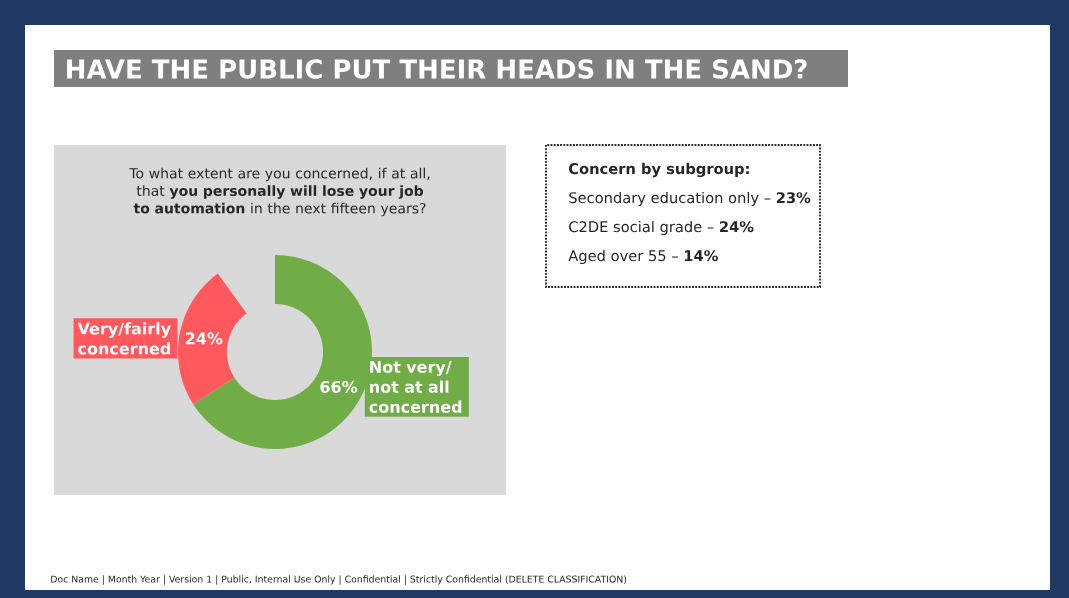 Image resolution: width=1069 pixels, height=598 pixels. I want to click on chart-subtitle: To what extent are you concerned, if at all, that you personally will lose your job to automation in the next fifteen years?, so click(279, 192).